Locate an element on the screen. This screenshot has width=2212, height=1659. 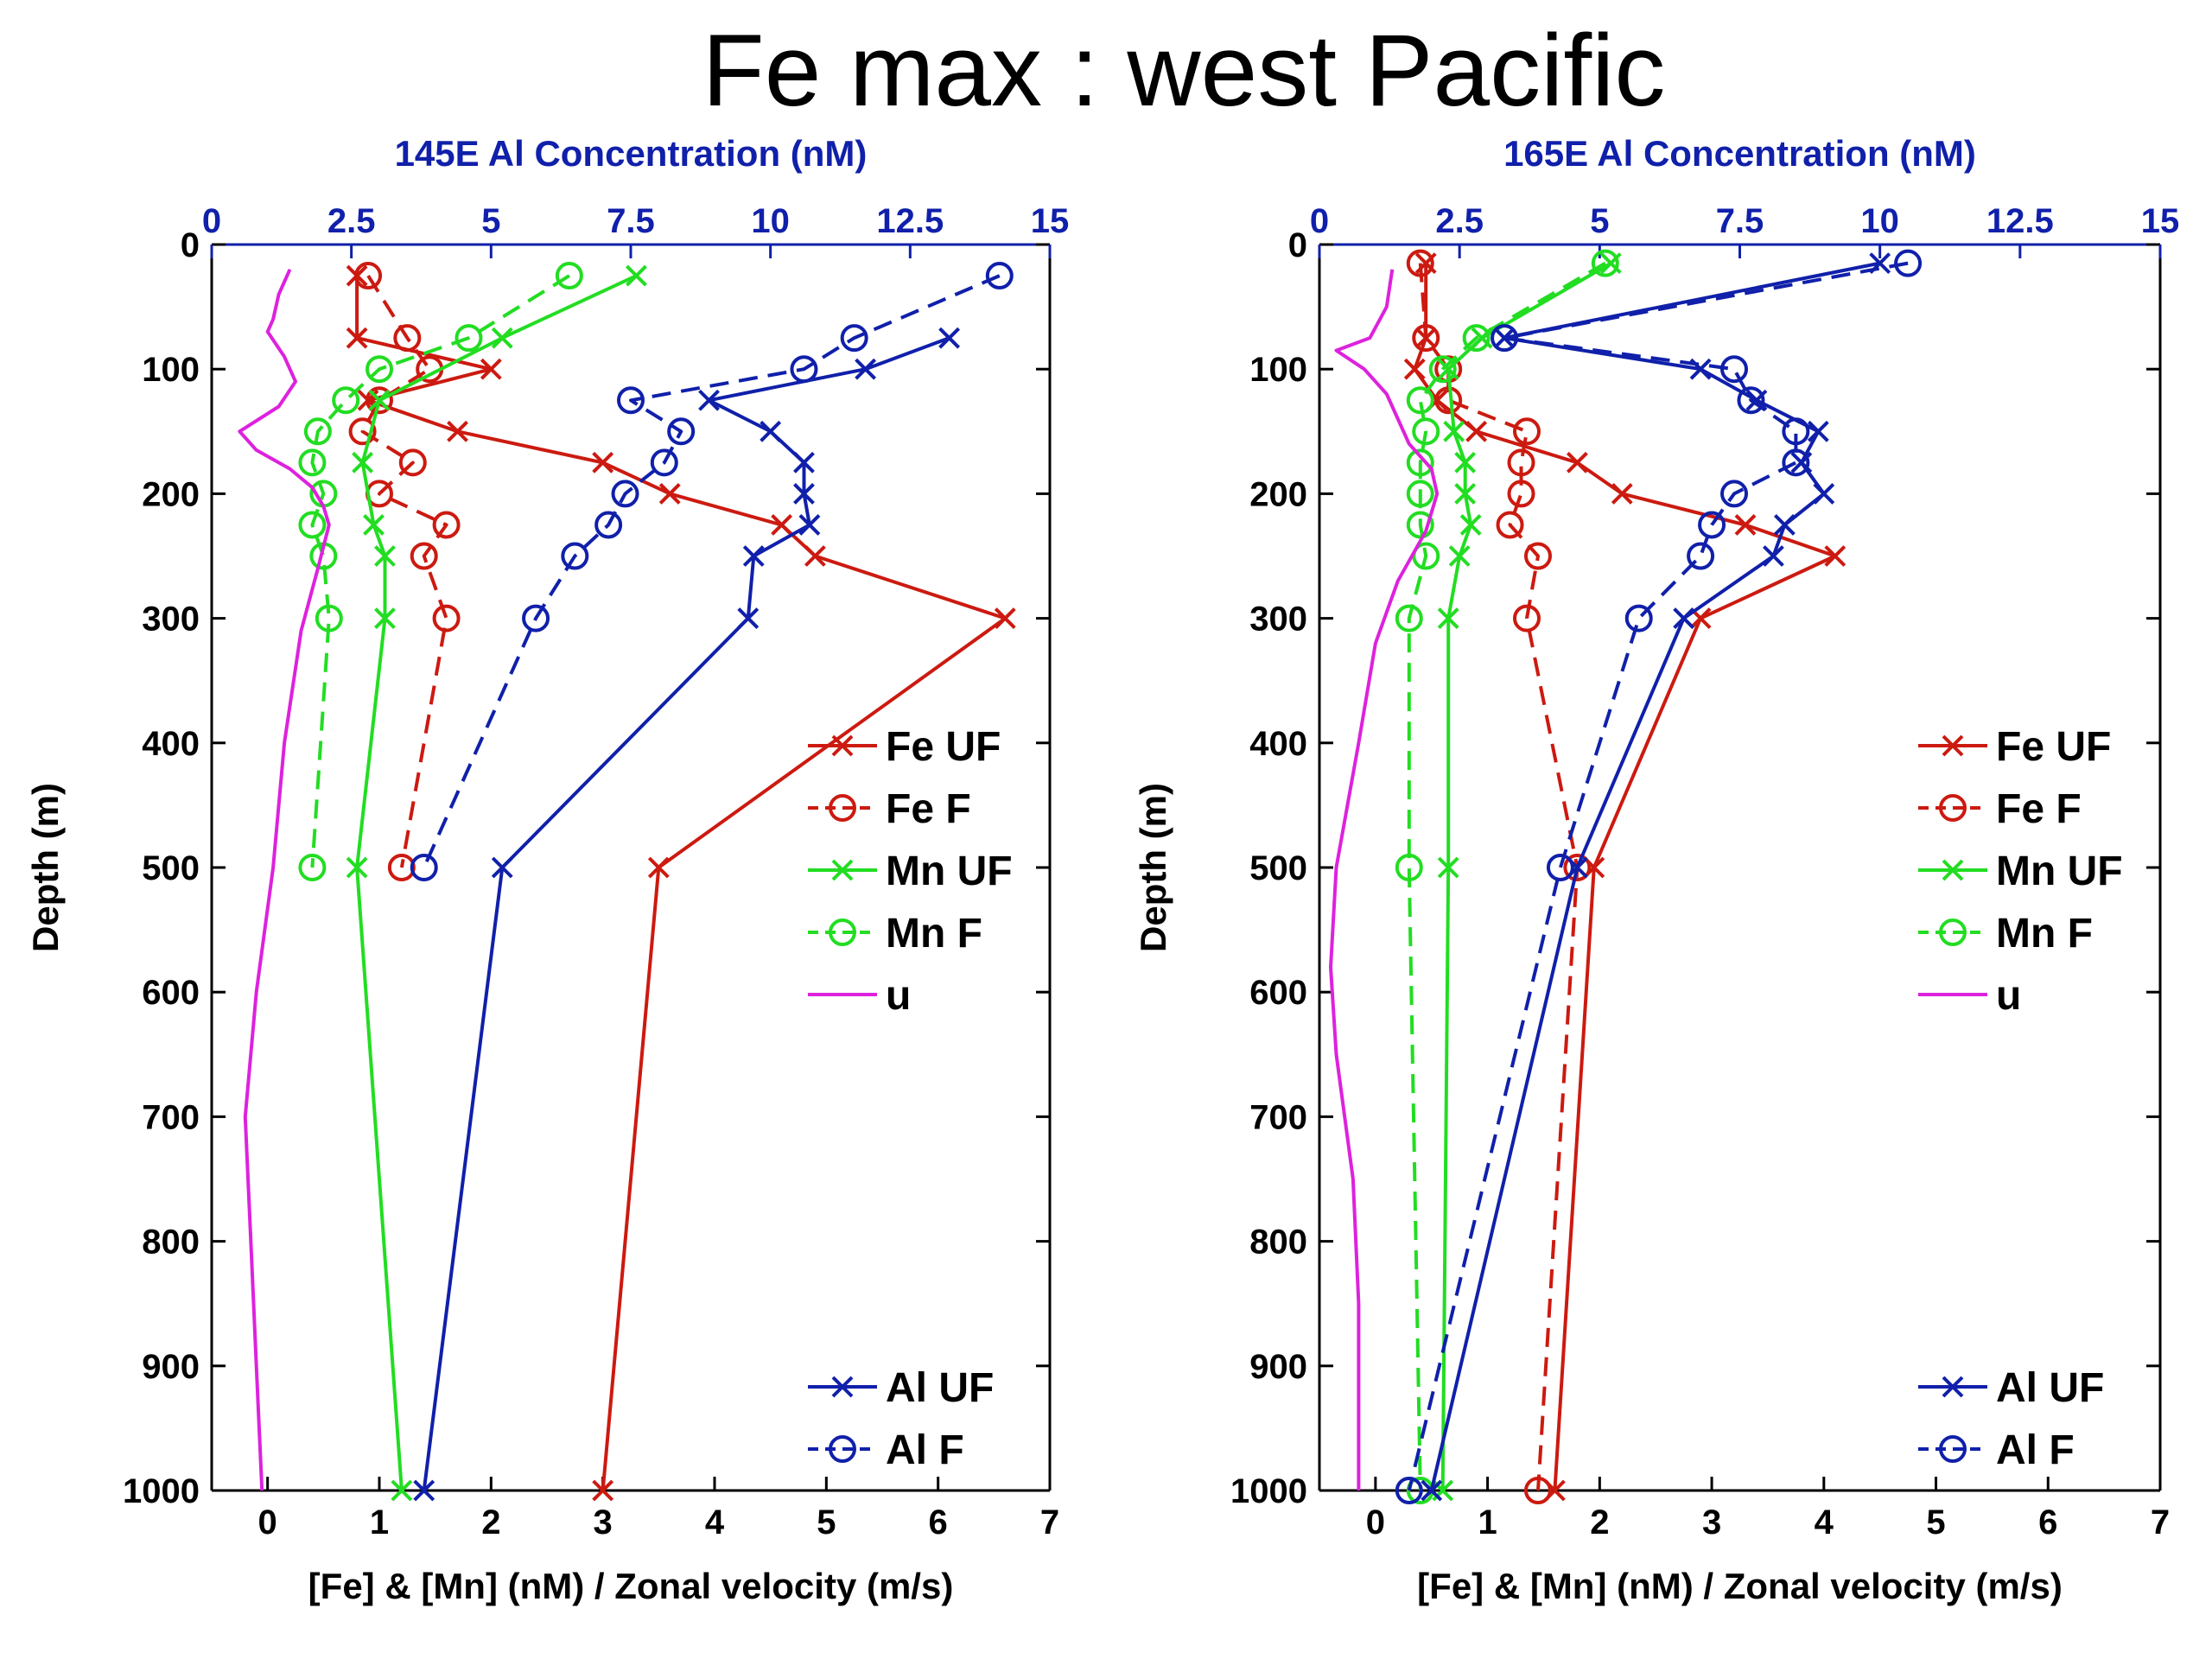
y-tick-label: 300 is located at coordinates (171, 620).